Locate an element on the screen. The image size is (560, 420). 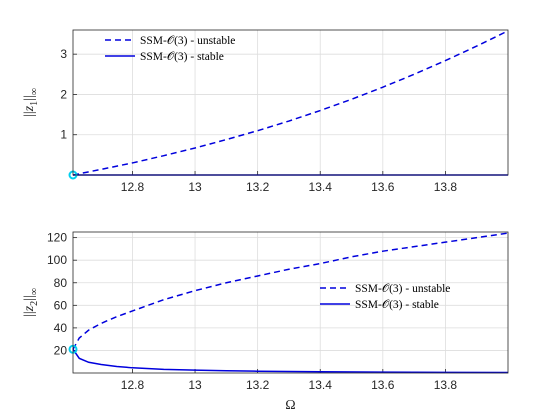
y-tick-label: 3 is located at coordinates (63, 54).